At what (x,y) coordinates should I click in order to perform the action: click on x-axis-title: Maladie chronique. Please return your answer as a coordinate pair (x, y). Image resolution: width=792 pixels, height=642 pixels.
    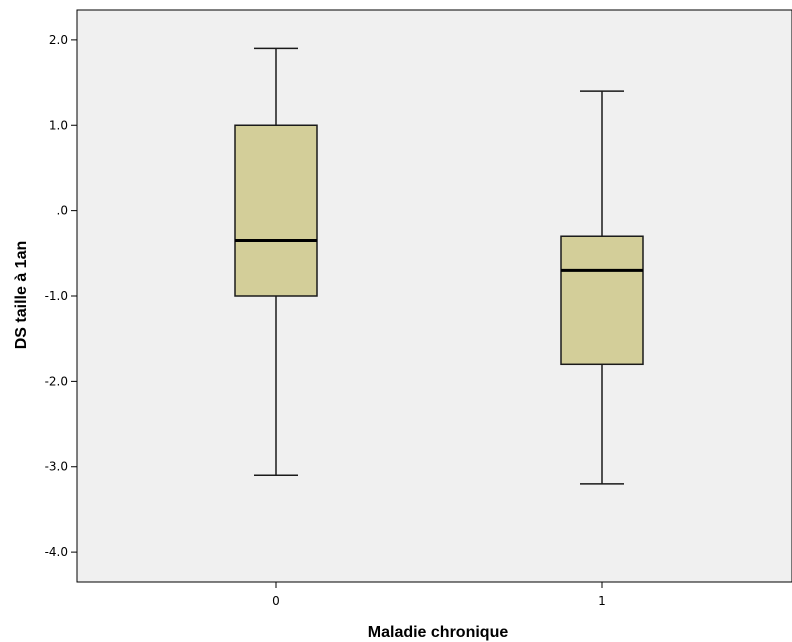
    Looking at the image, I should click on (438, 632).